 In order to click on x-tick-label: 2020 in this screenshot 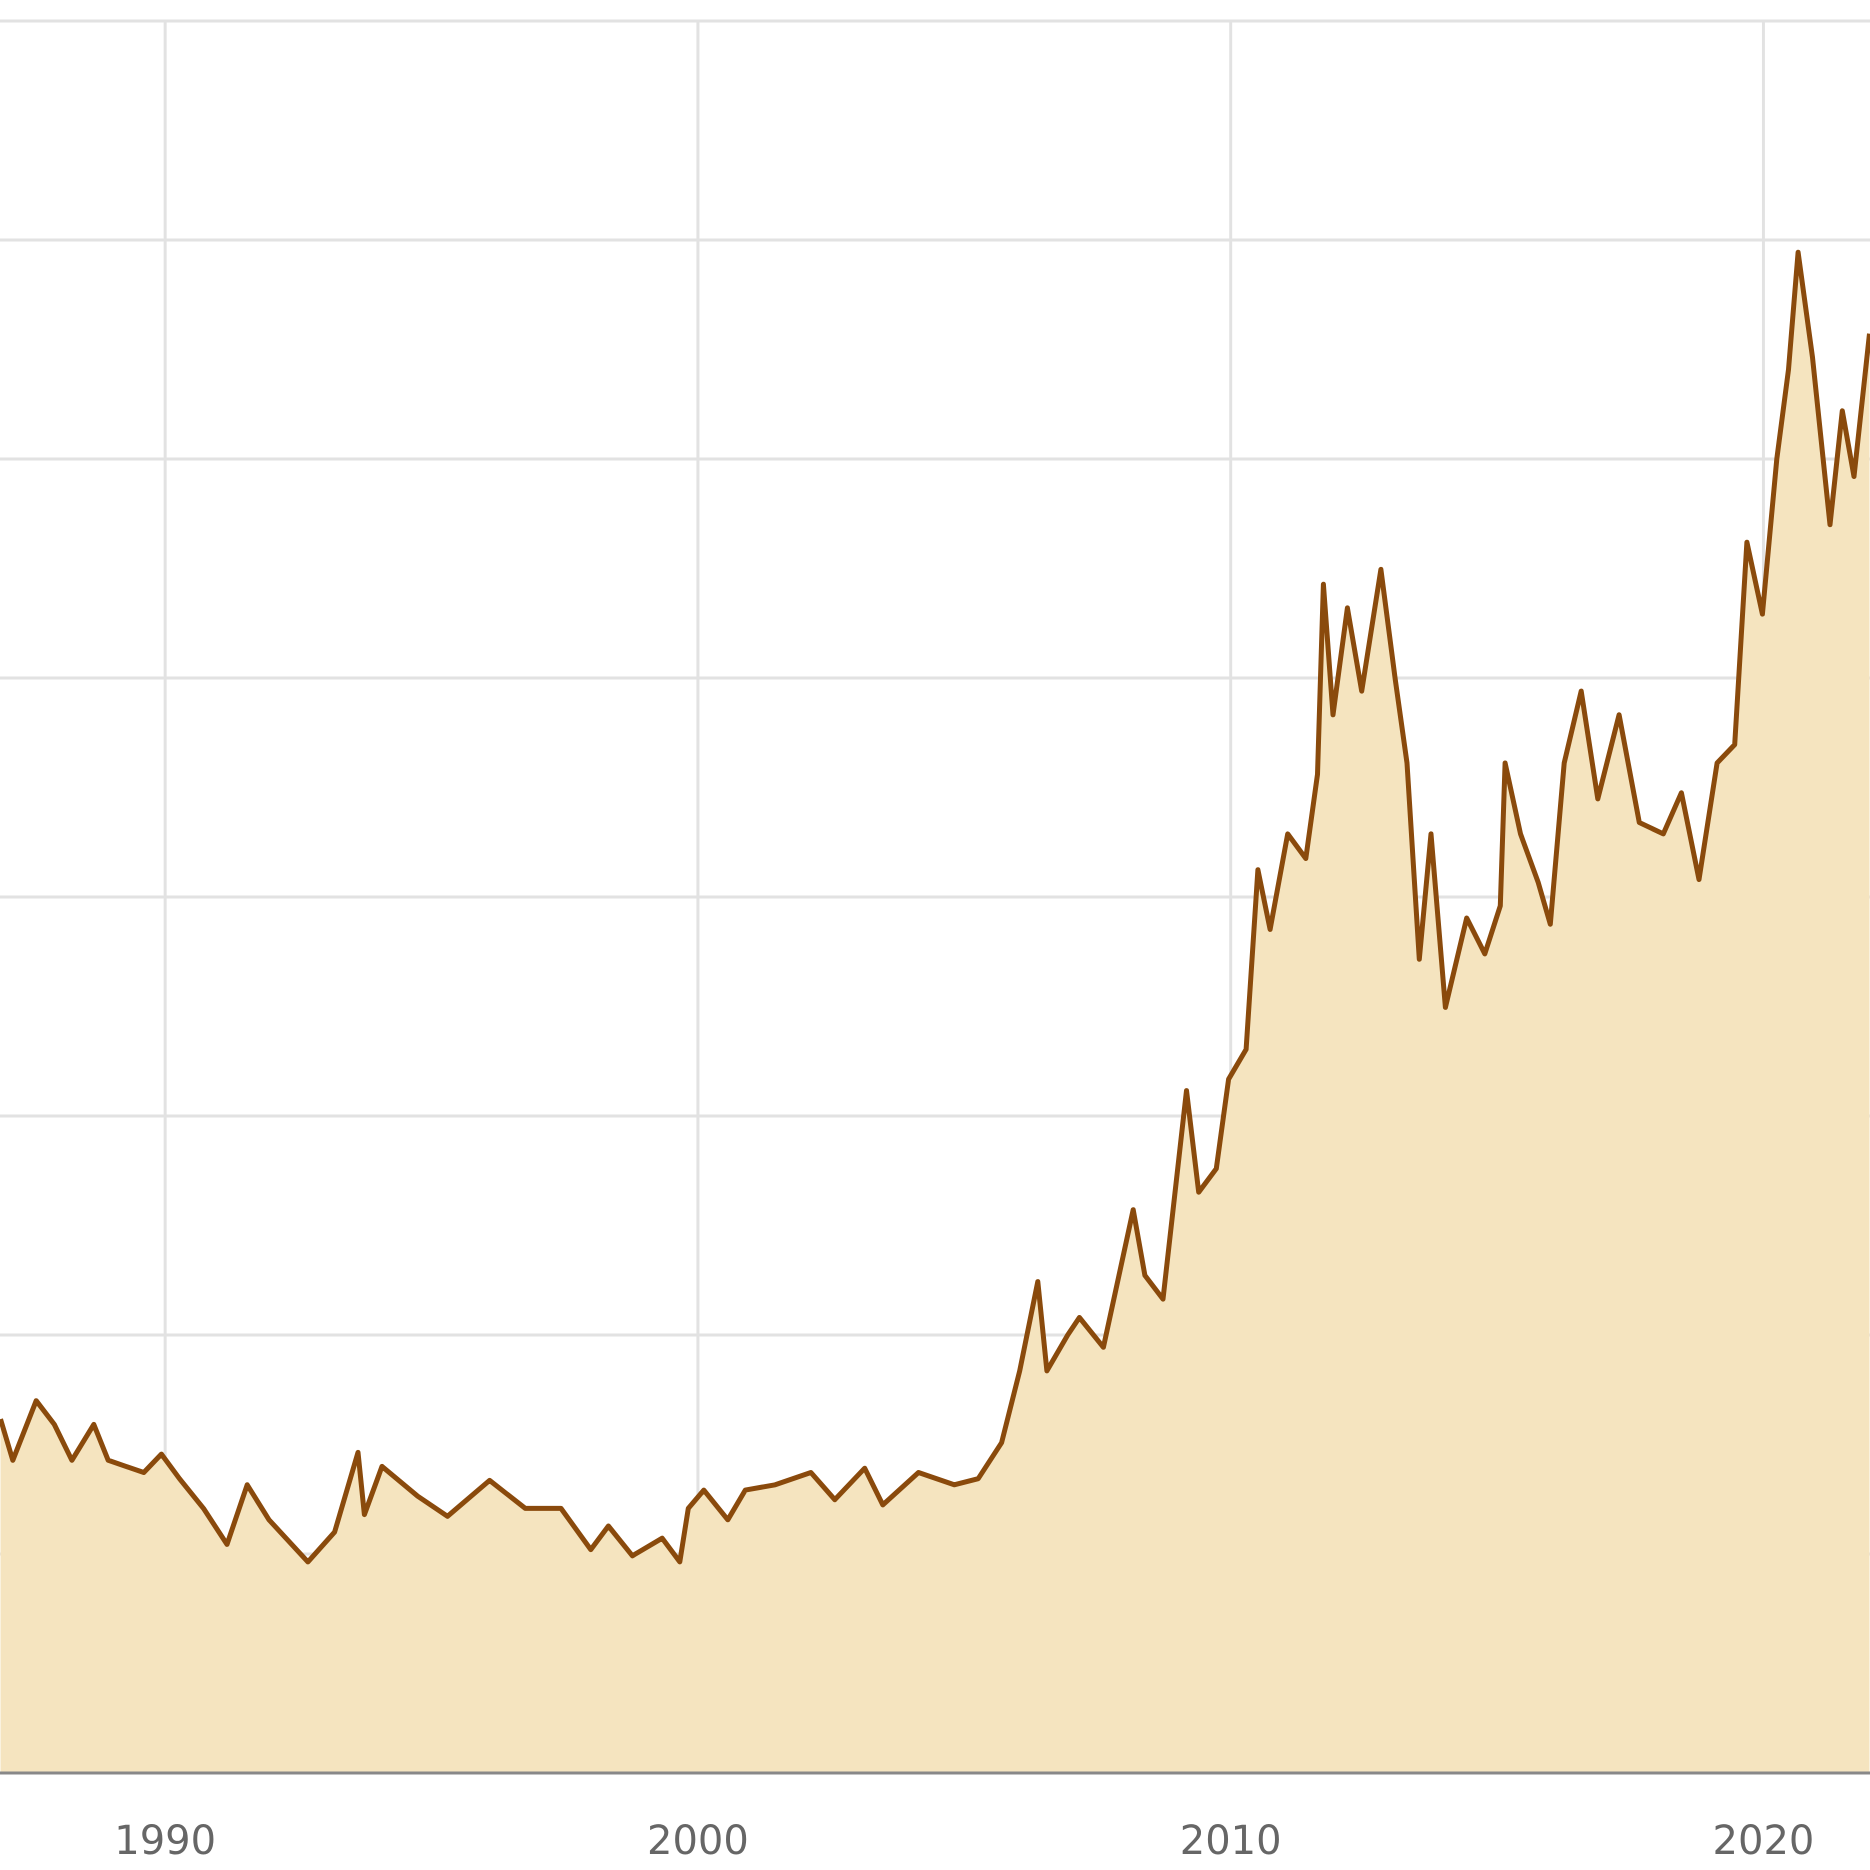, I will do `click(1764, 1841)`.